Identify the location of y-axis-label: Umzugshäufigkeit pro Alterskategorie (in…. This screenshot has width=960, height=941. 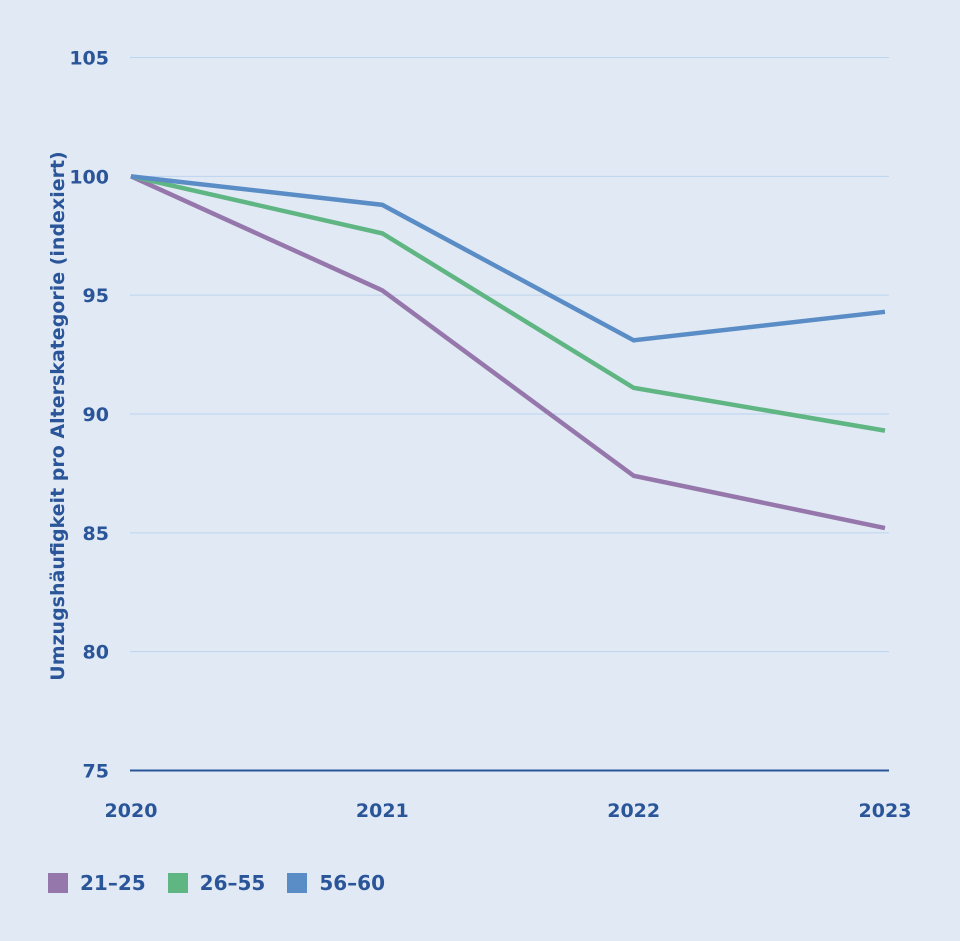
(58, 415).